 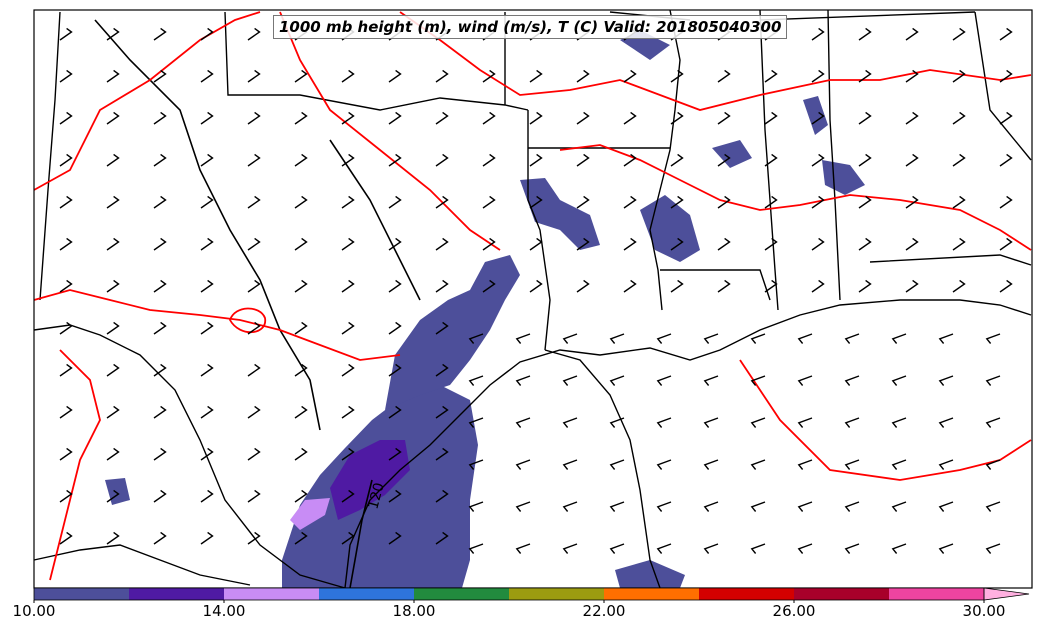 What do you see at coordinates (1006, 594) in the screenshot?
I see `colorbar-extend-arrow` at bounding box center [1006, 594].